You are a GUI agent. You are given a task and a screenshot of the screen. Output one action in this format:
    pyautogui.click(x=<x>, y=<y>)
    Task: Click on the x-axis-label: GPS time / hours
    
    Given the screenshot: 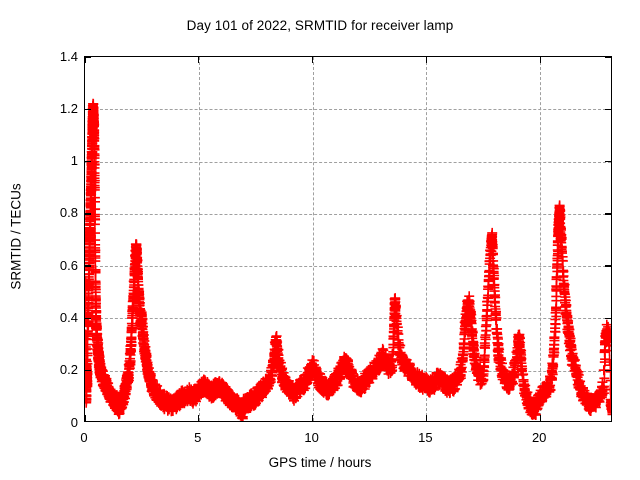 What is the action you would take?
    pyautogui.click(x=320, y=462)
    